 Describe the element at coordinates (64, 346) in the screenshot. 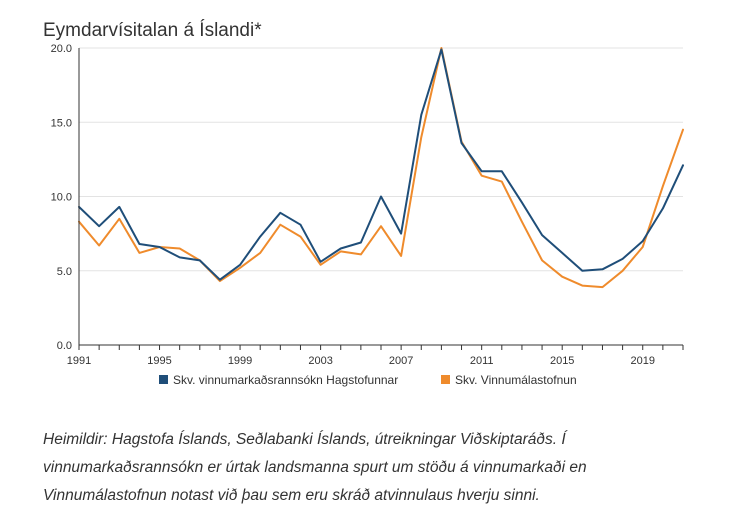

I see `y-tick-label: 0.0` at that location.